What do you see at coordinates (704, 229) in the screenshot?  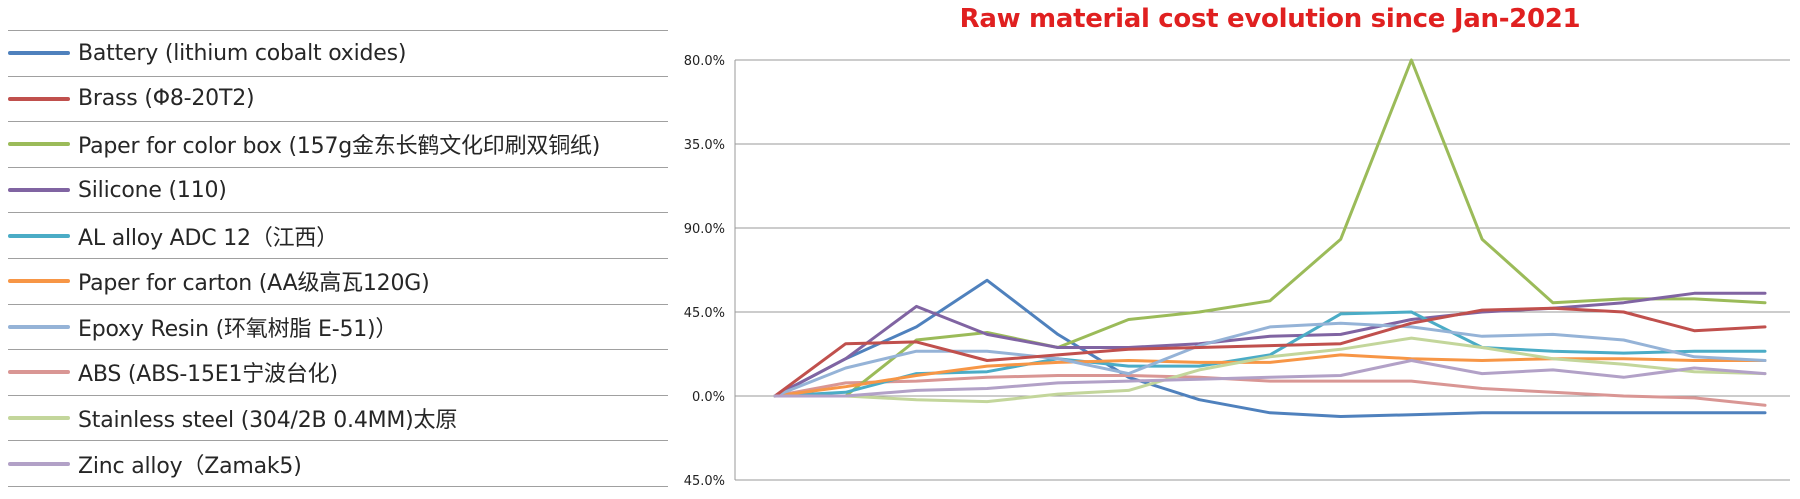 I see `y-tick-label: 90.0%` at bounding box center [704, 229].